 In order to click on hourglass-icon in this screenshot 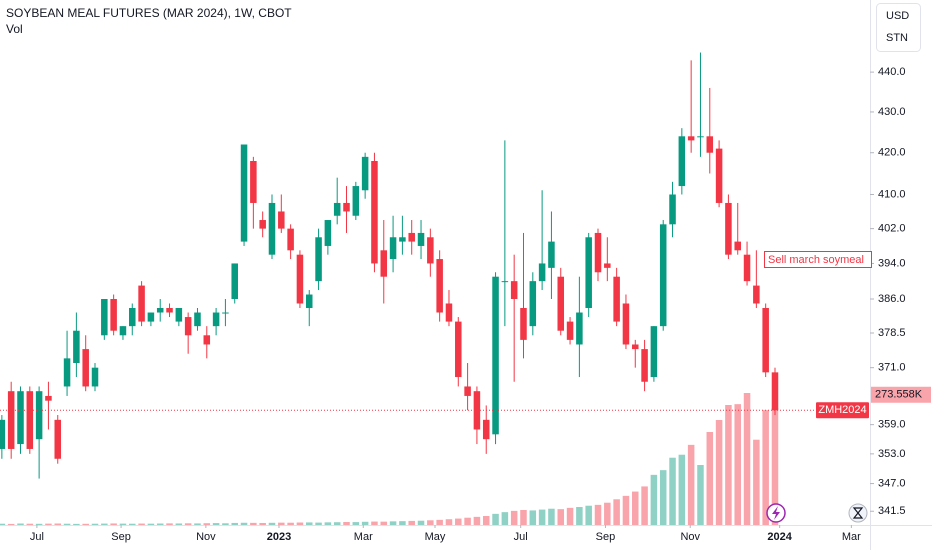, I will do `click(858, 513)`.